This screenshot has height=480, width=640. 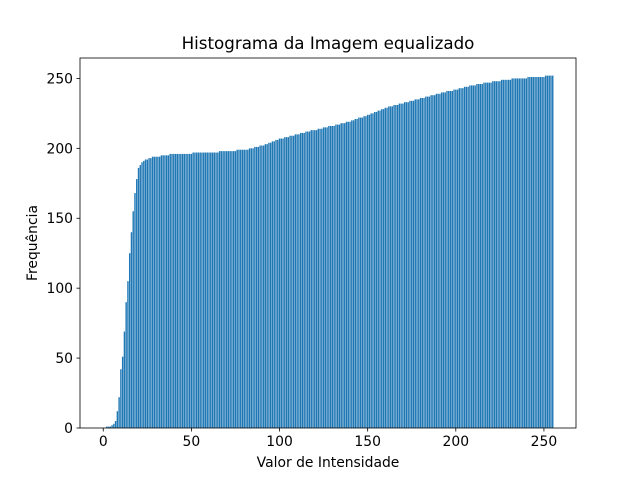 I want to click on y-tick-label: 250, so click(x=59, y=79).